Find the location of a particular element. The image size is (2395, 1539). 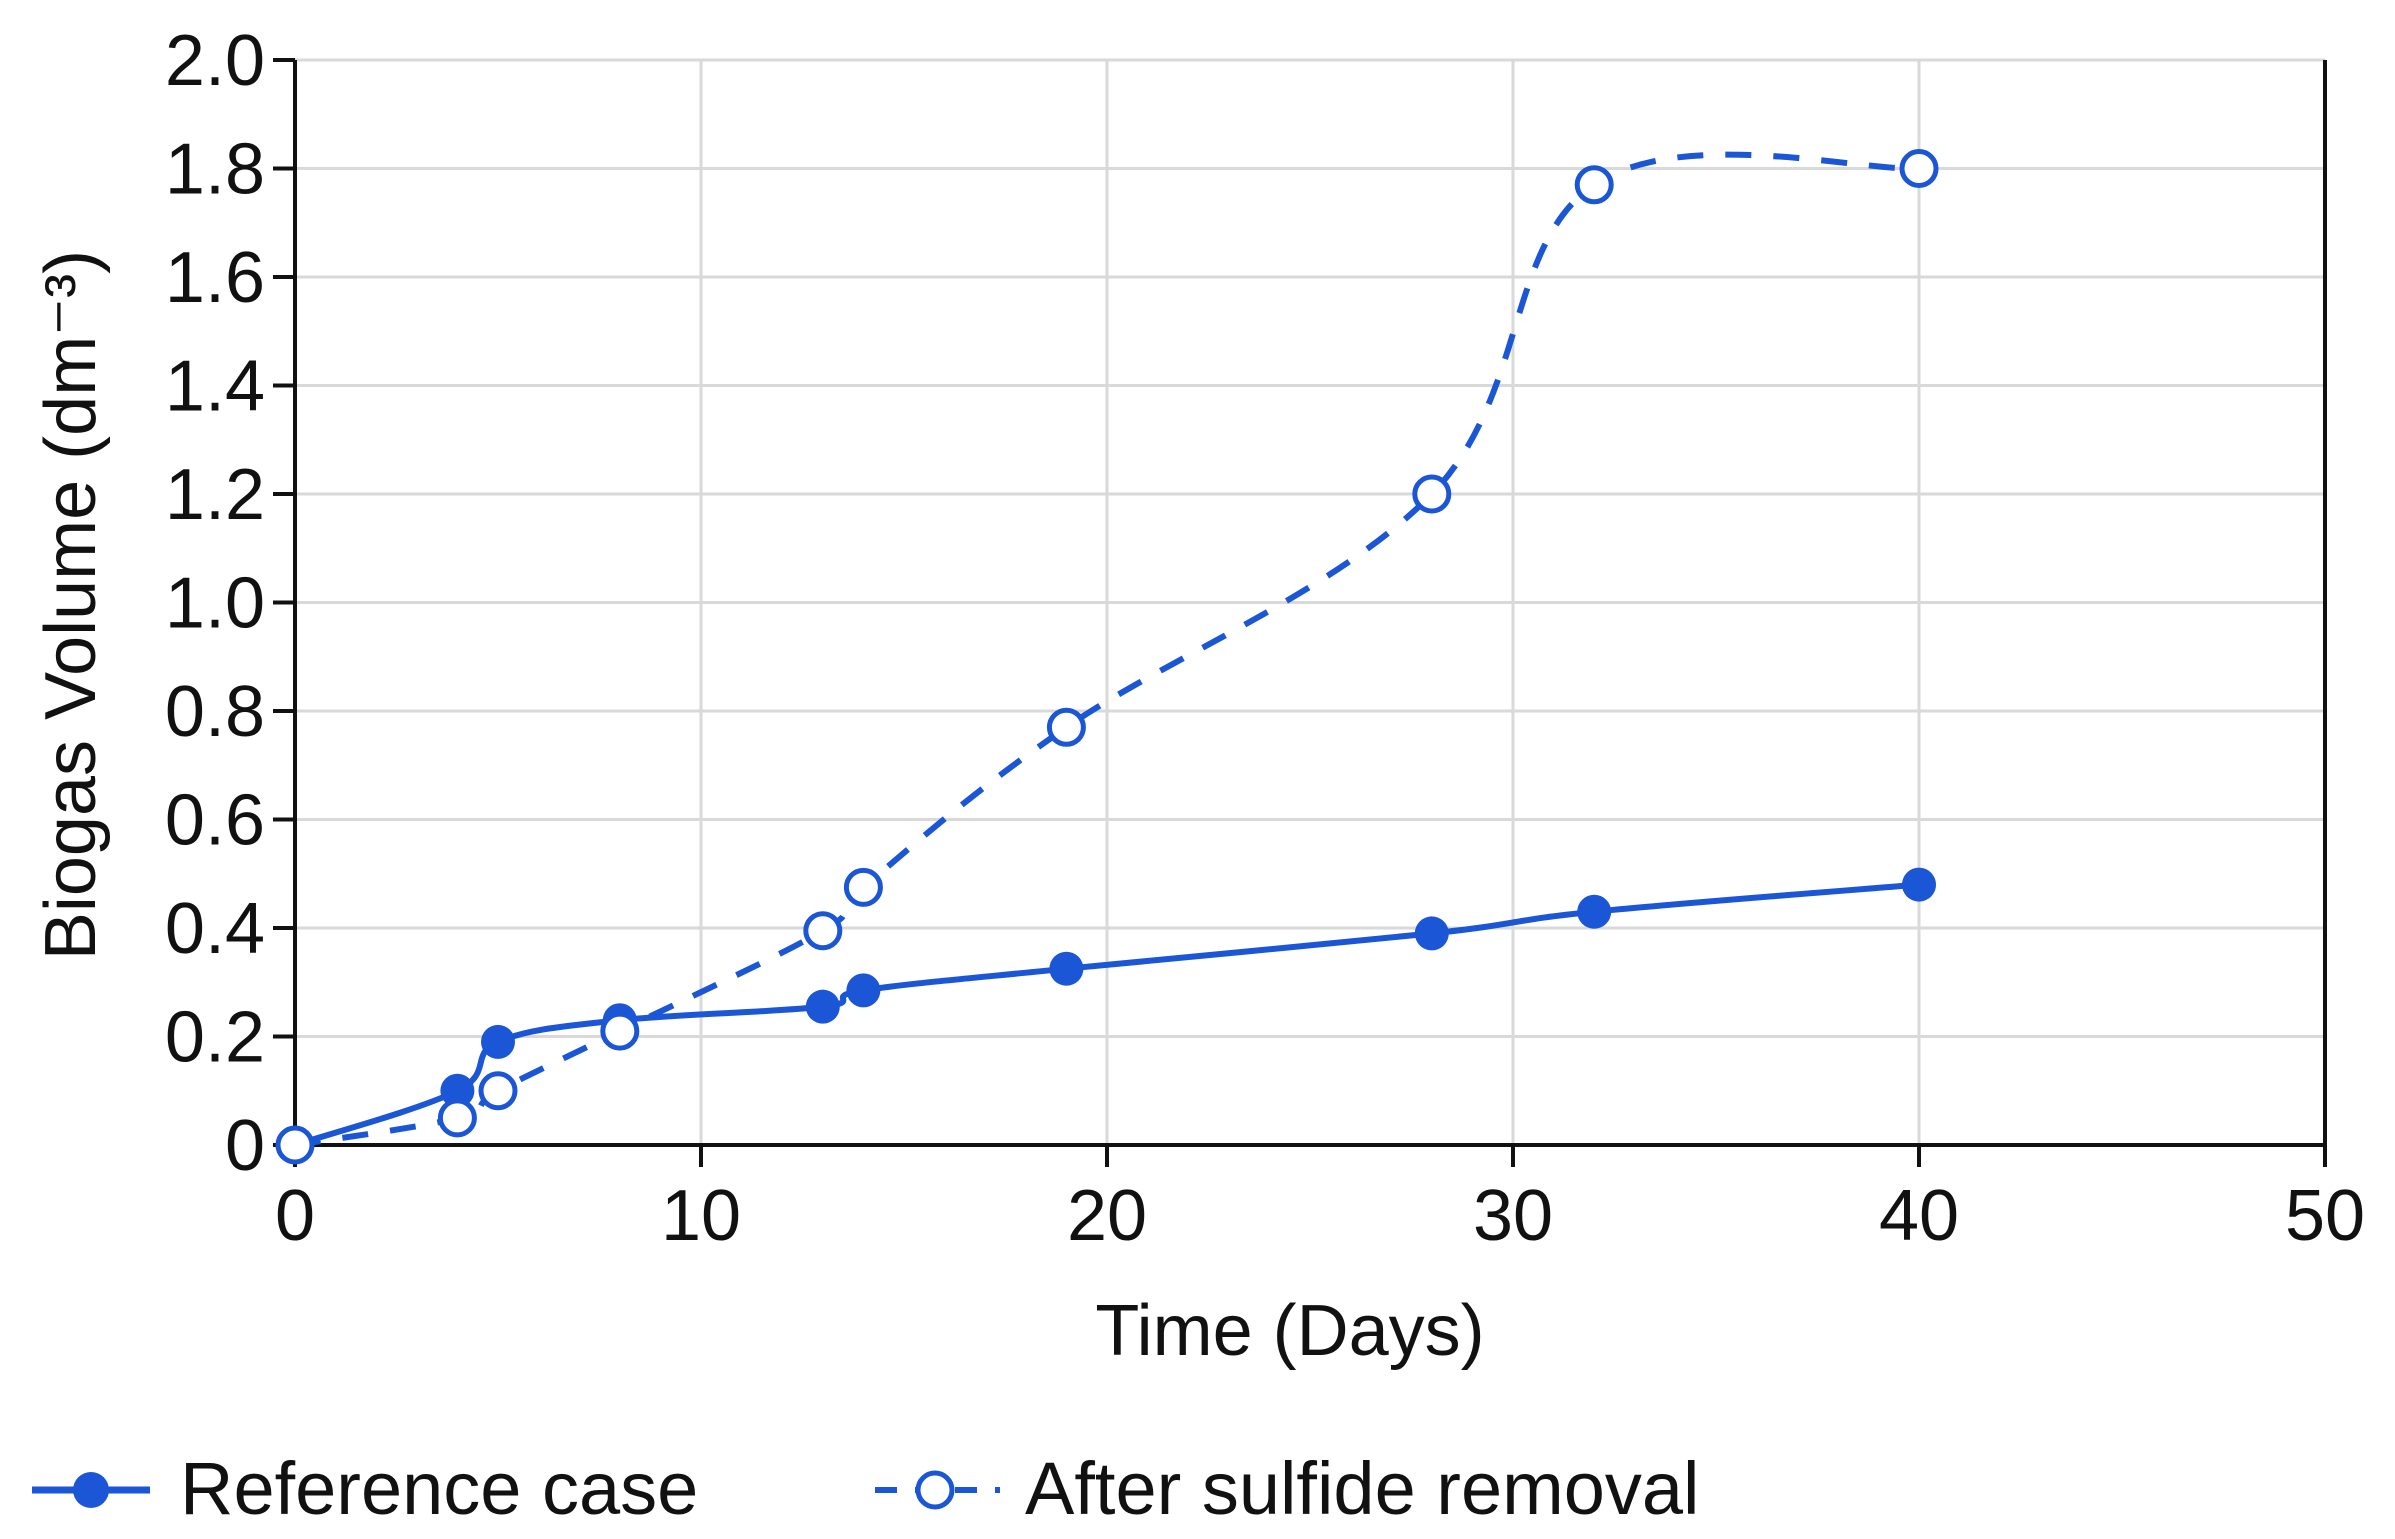

legend: Reference case After sulfide removal is located at coordinates (866, 1488).